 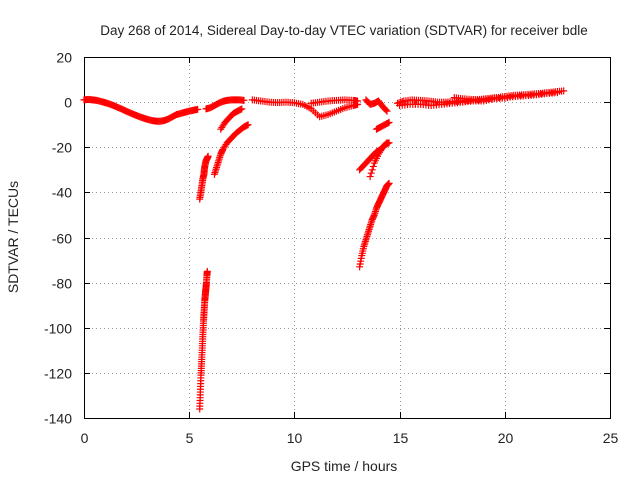 I want to click on x-tick-label: 5, so click(x=190, y=438).